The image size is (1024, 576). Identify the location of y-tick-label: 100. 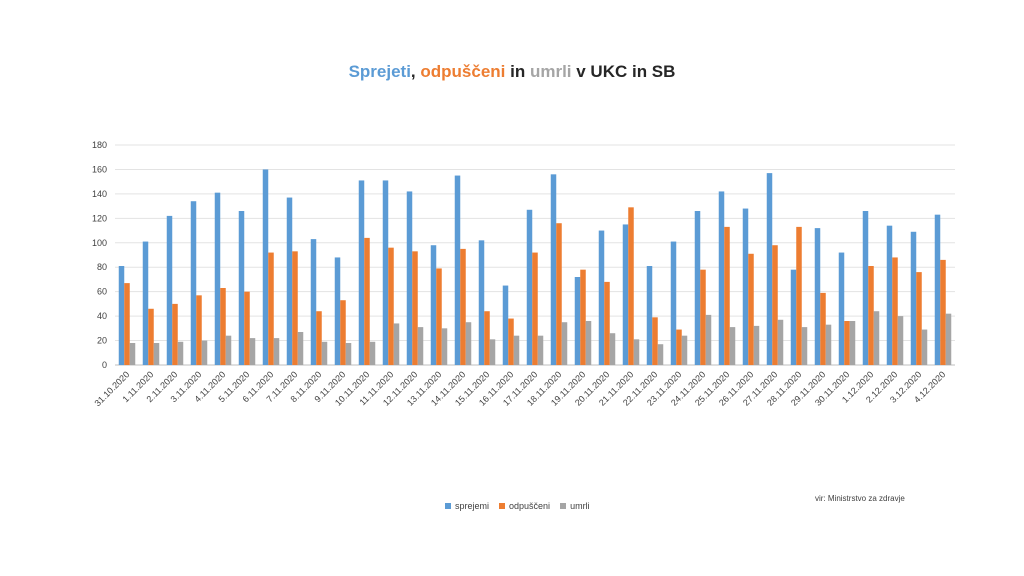
(99, 243).